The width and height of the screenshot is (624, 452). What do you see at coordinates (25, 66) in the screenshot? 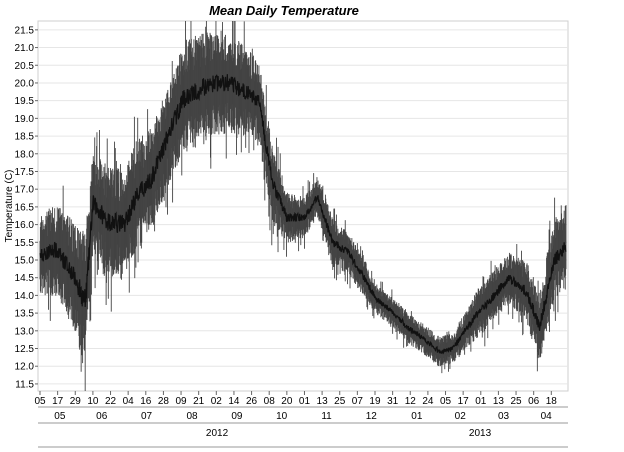
I see `y-tick-label: 20.5` at bounding box center [25, 66].